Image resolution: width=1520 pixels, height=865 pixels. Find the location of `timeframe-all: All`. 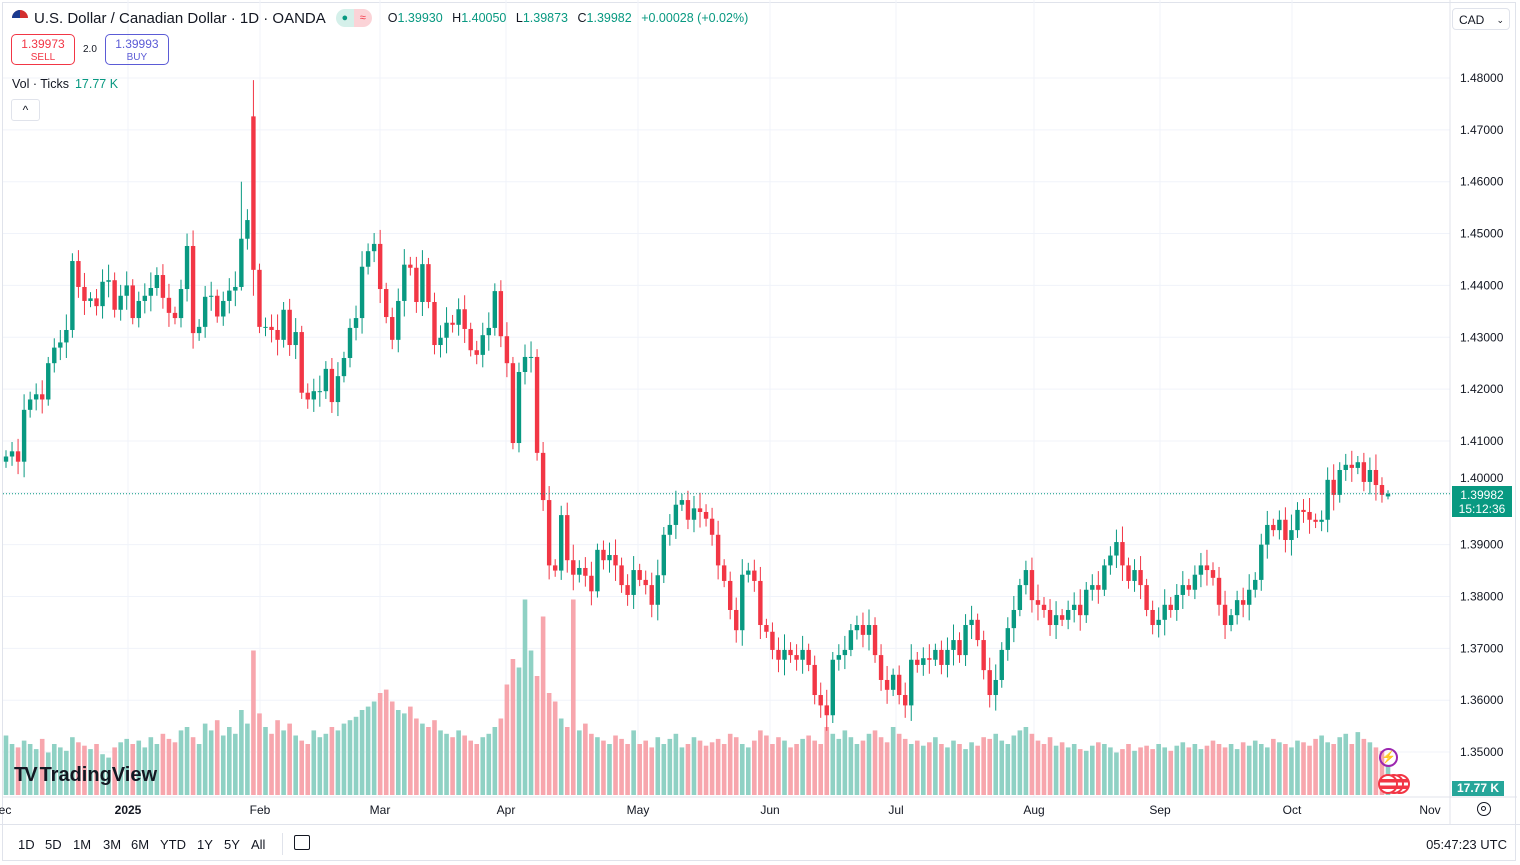

timeframe-all: All is located at coordinates (258, 844).